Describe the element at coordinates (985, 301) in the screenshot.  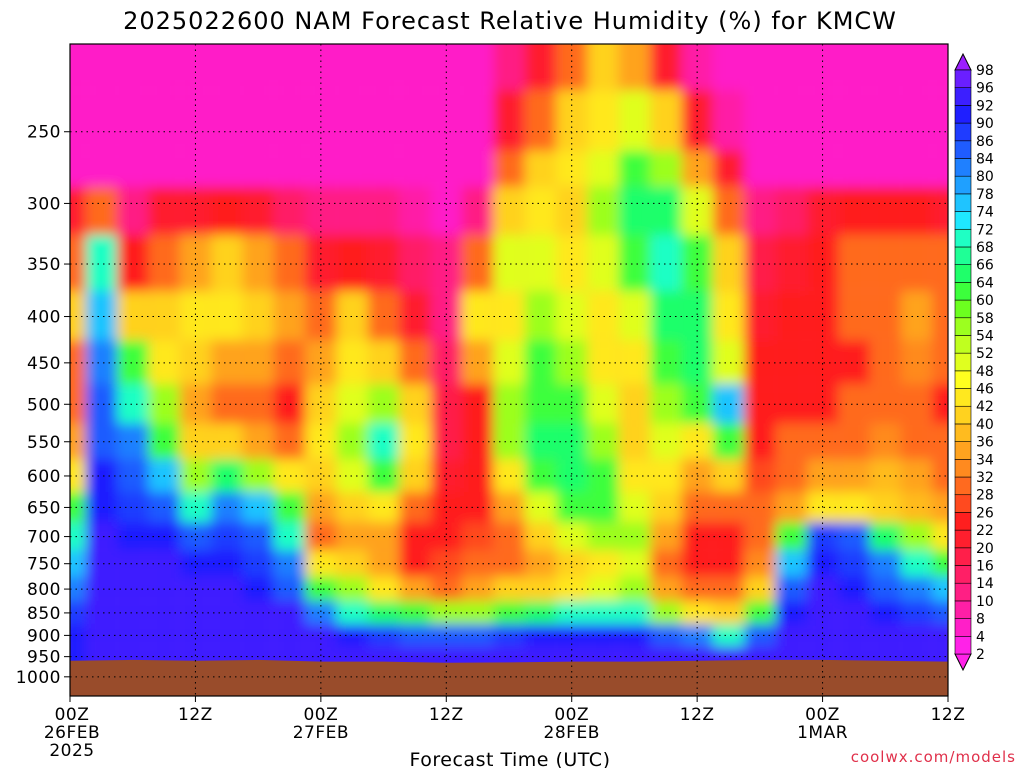
I see `colorbar-label: 60` at that location.